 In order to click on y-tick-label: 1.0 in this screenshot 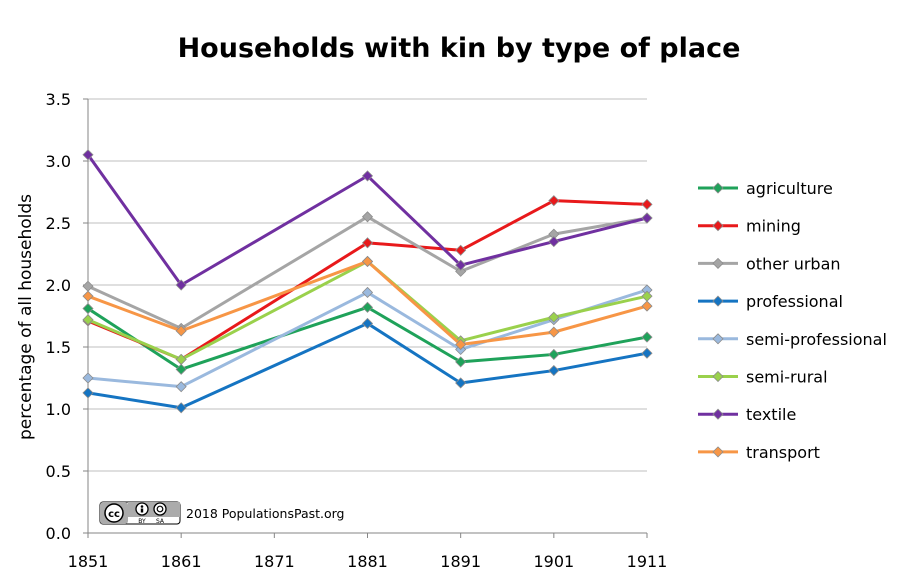, I will do `click(58, 409)`.